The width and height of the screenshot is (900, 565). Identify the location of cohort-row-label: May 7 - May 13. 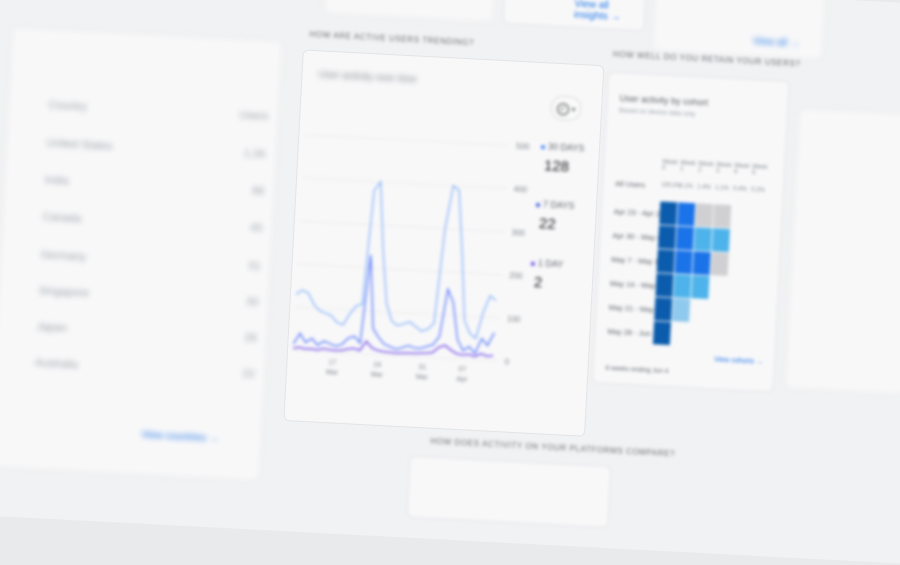
(637, 260).